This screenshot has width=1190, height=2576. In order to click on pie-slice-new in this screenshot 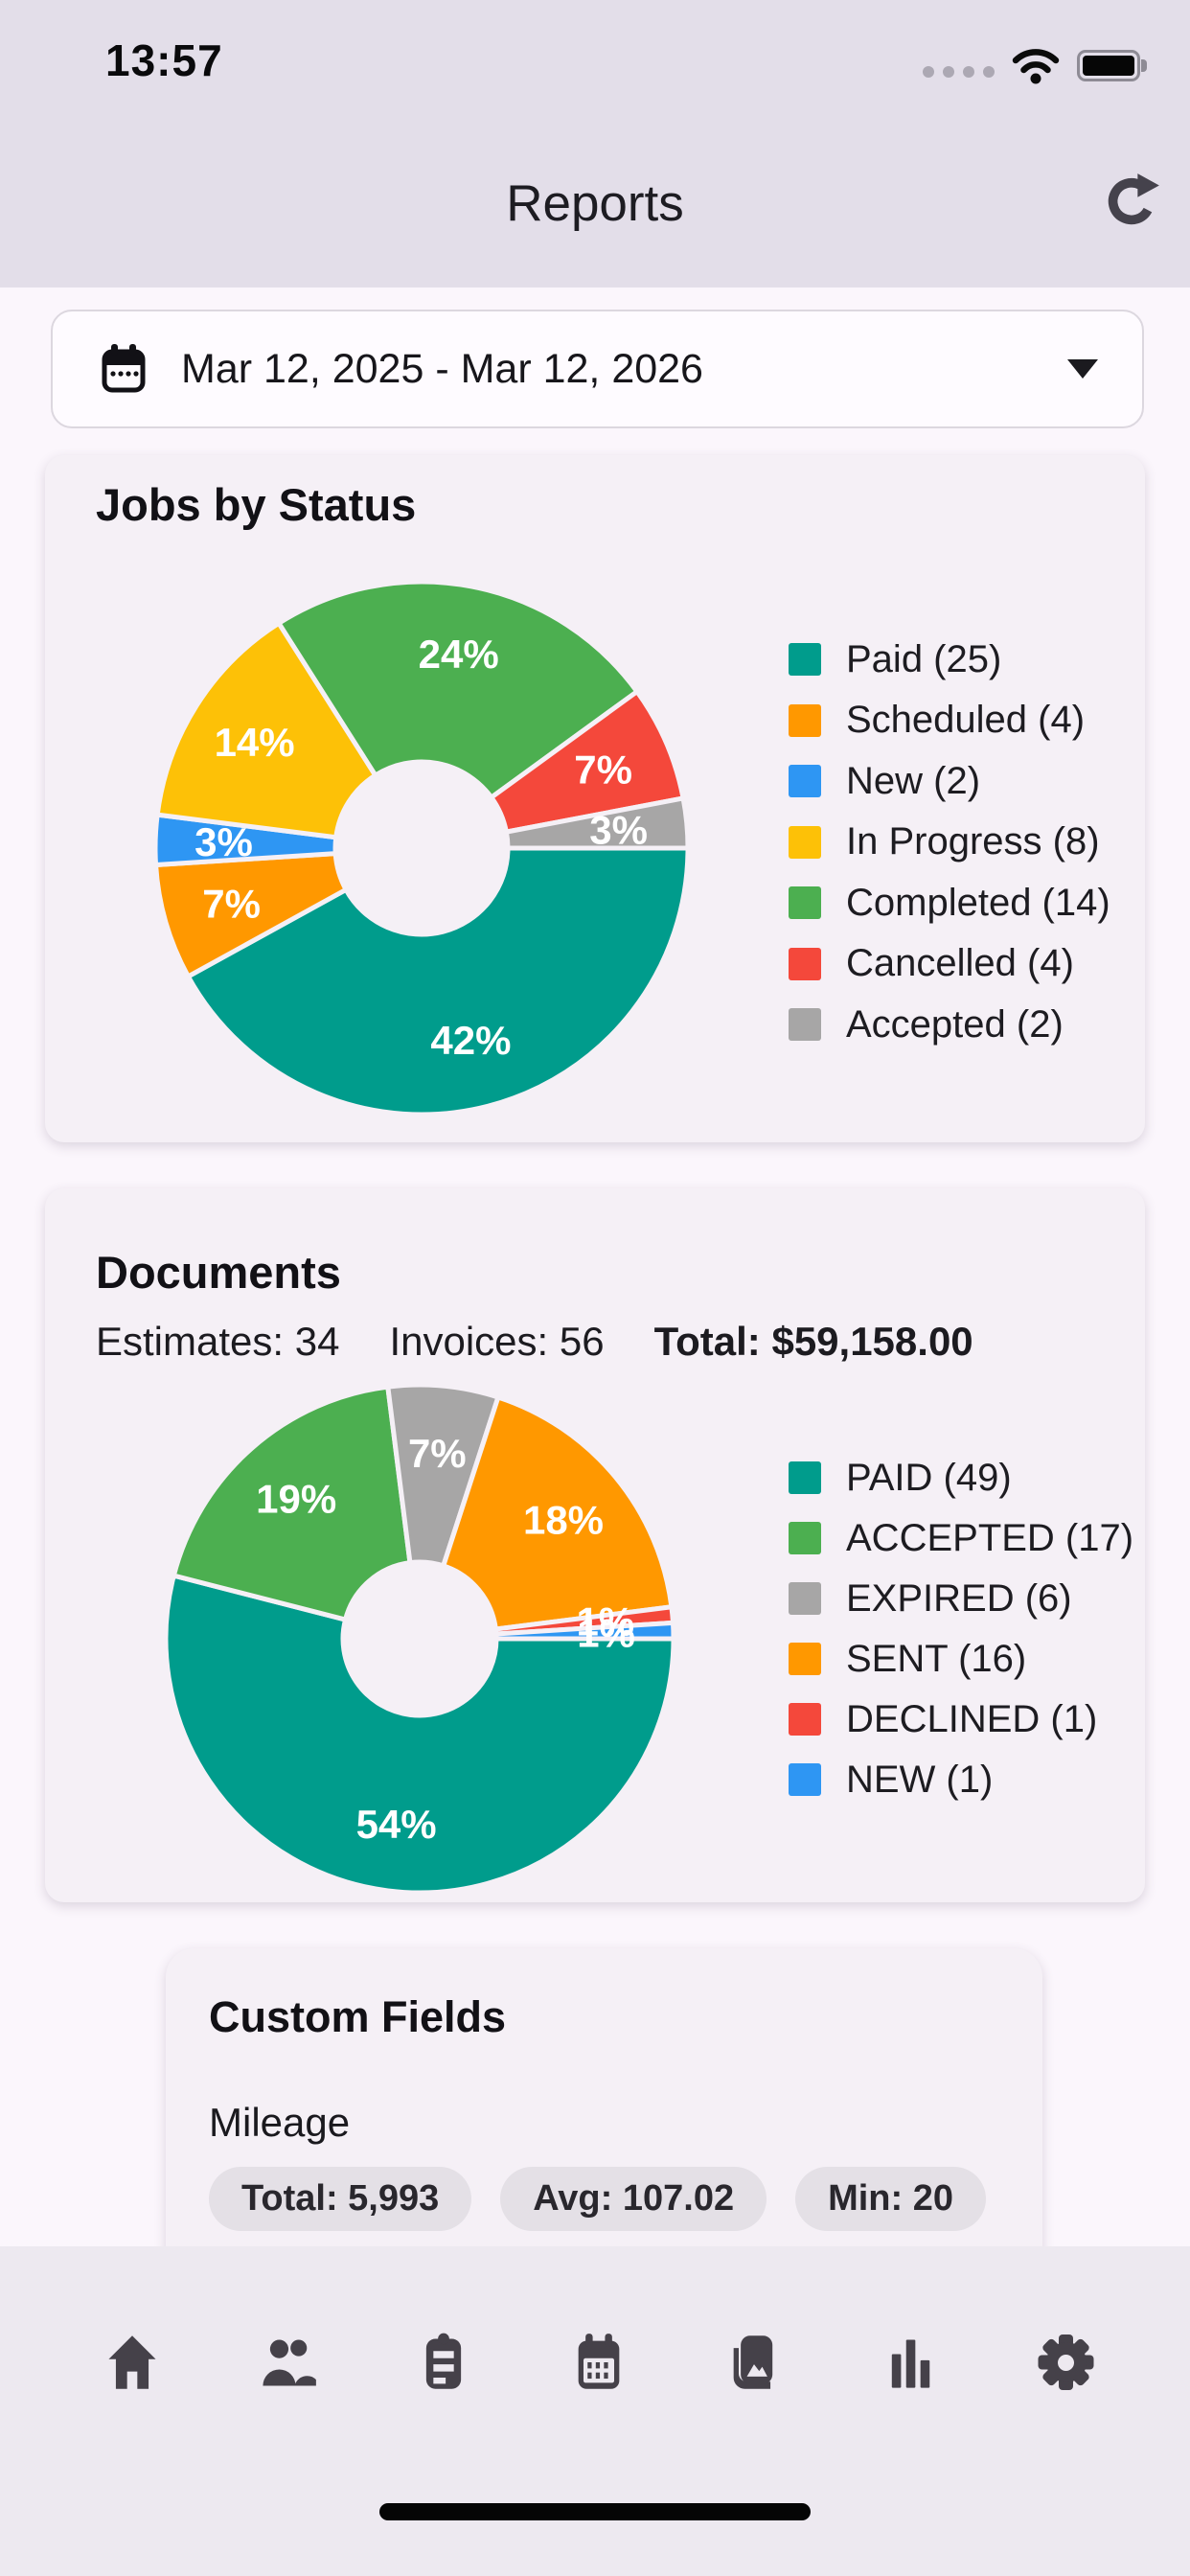, I will do `click(585, 1631)`.